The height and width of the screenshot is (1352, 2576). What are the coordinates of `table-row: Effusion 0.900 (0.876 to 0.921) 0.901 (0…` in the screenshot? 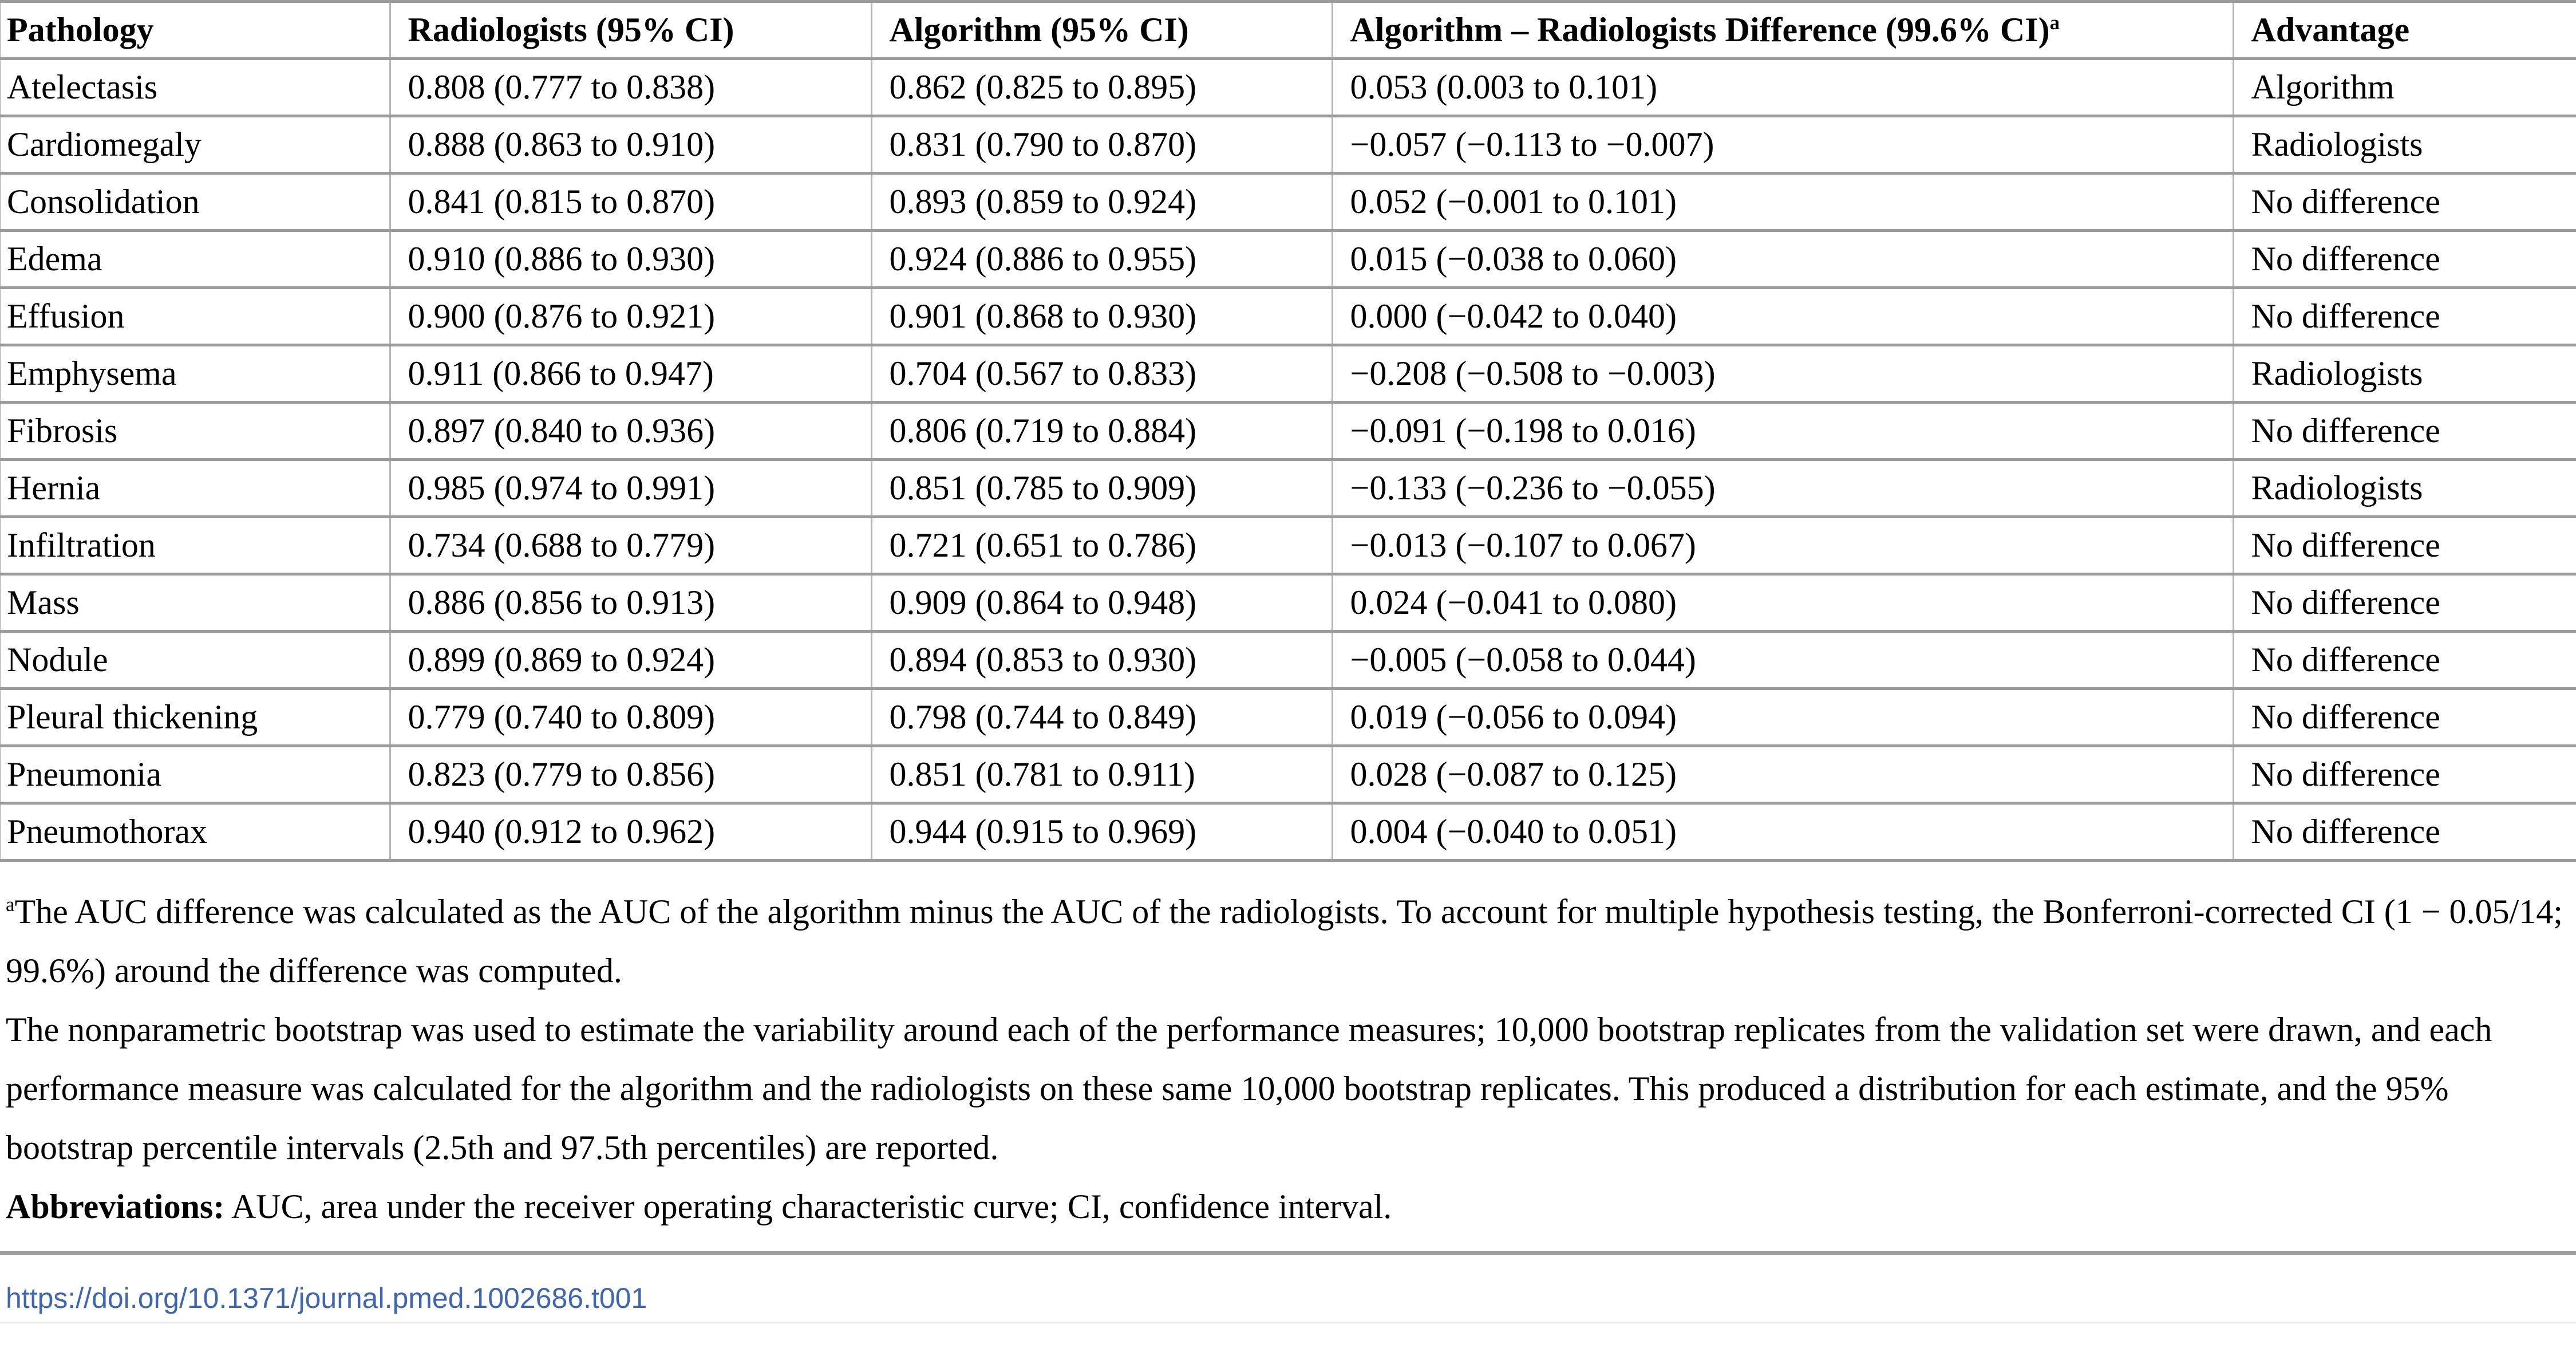 It's located at (1288, 316).